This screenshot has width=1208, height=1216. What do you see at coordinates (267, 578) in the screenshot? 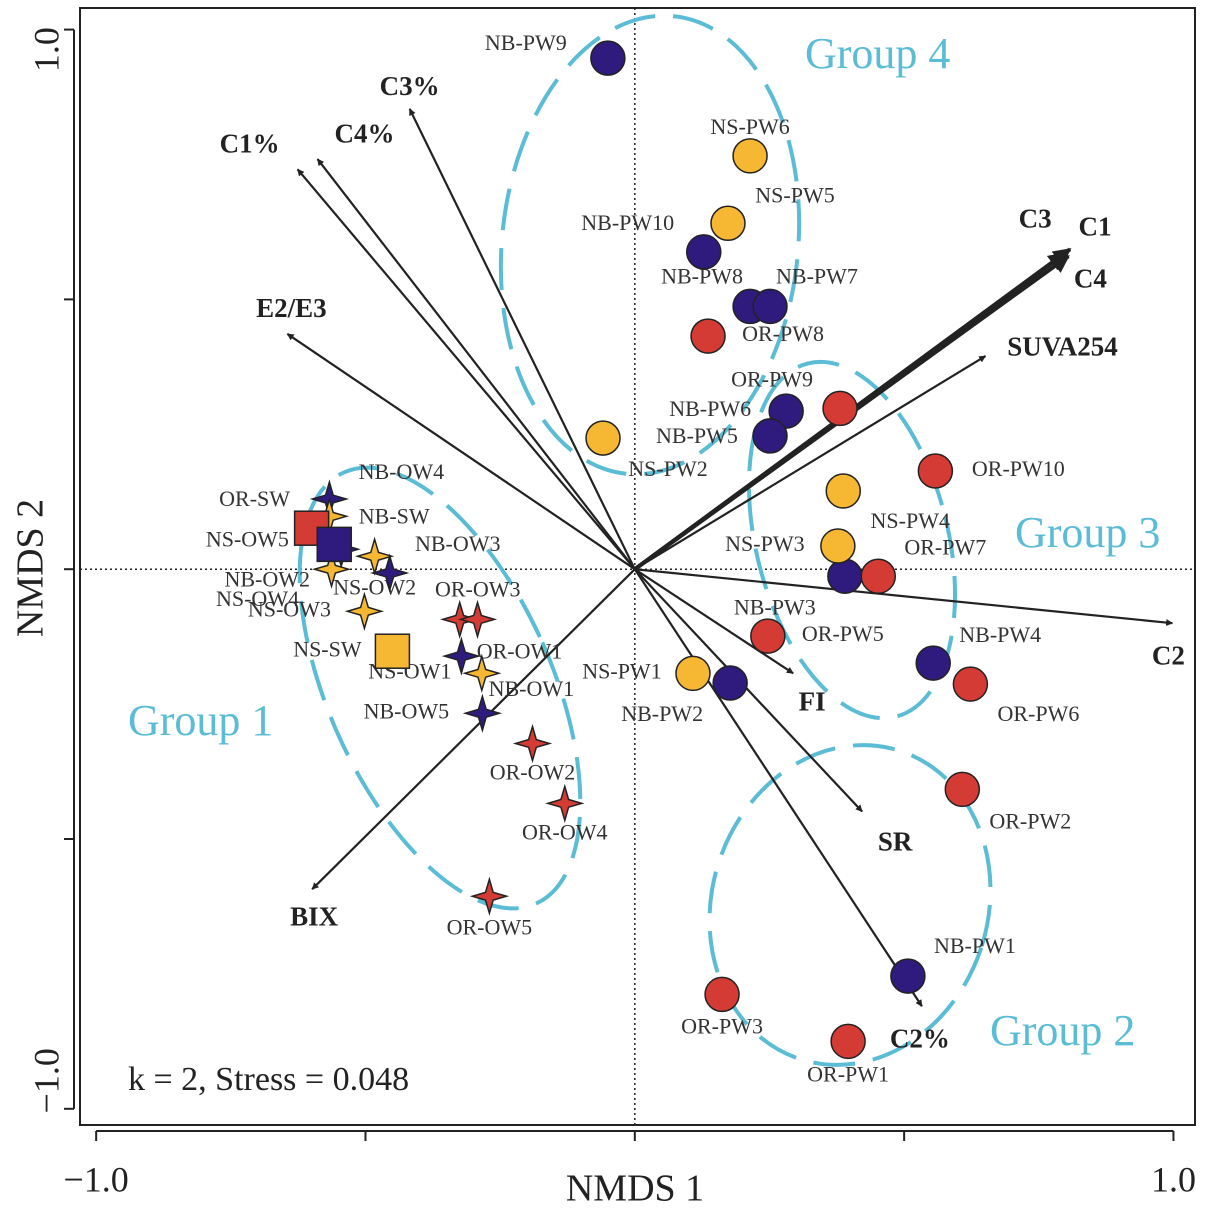
I see `point-label: NB-OW2` at bounding box center [267, 578].